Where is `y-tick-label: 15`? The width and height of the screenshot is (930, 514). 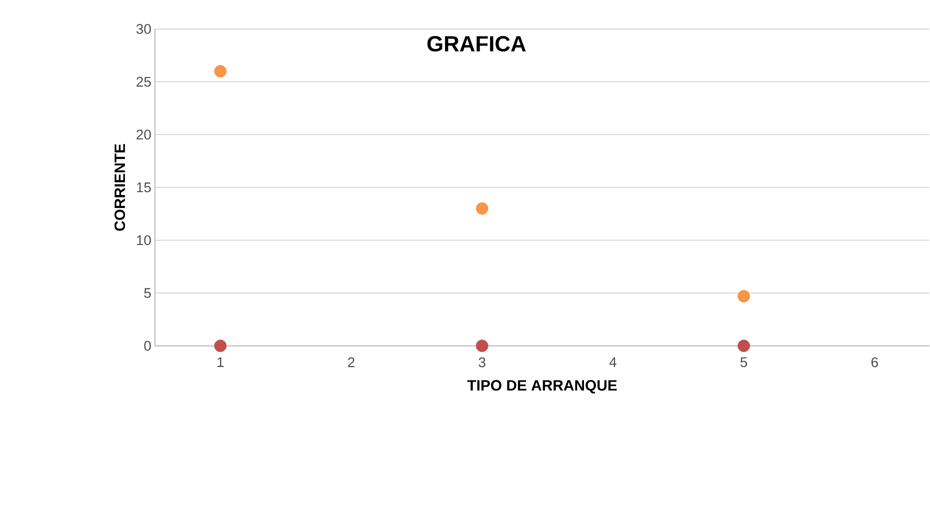
y-tick-label: 15 is located at coordinates (143, 187).